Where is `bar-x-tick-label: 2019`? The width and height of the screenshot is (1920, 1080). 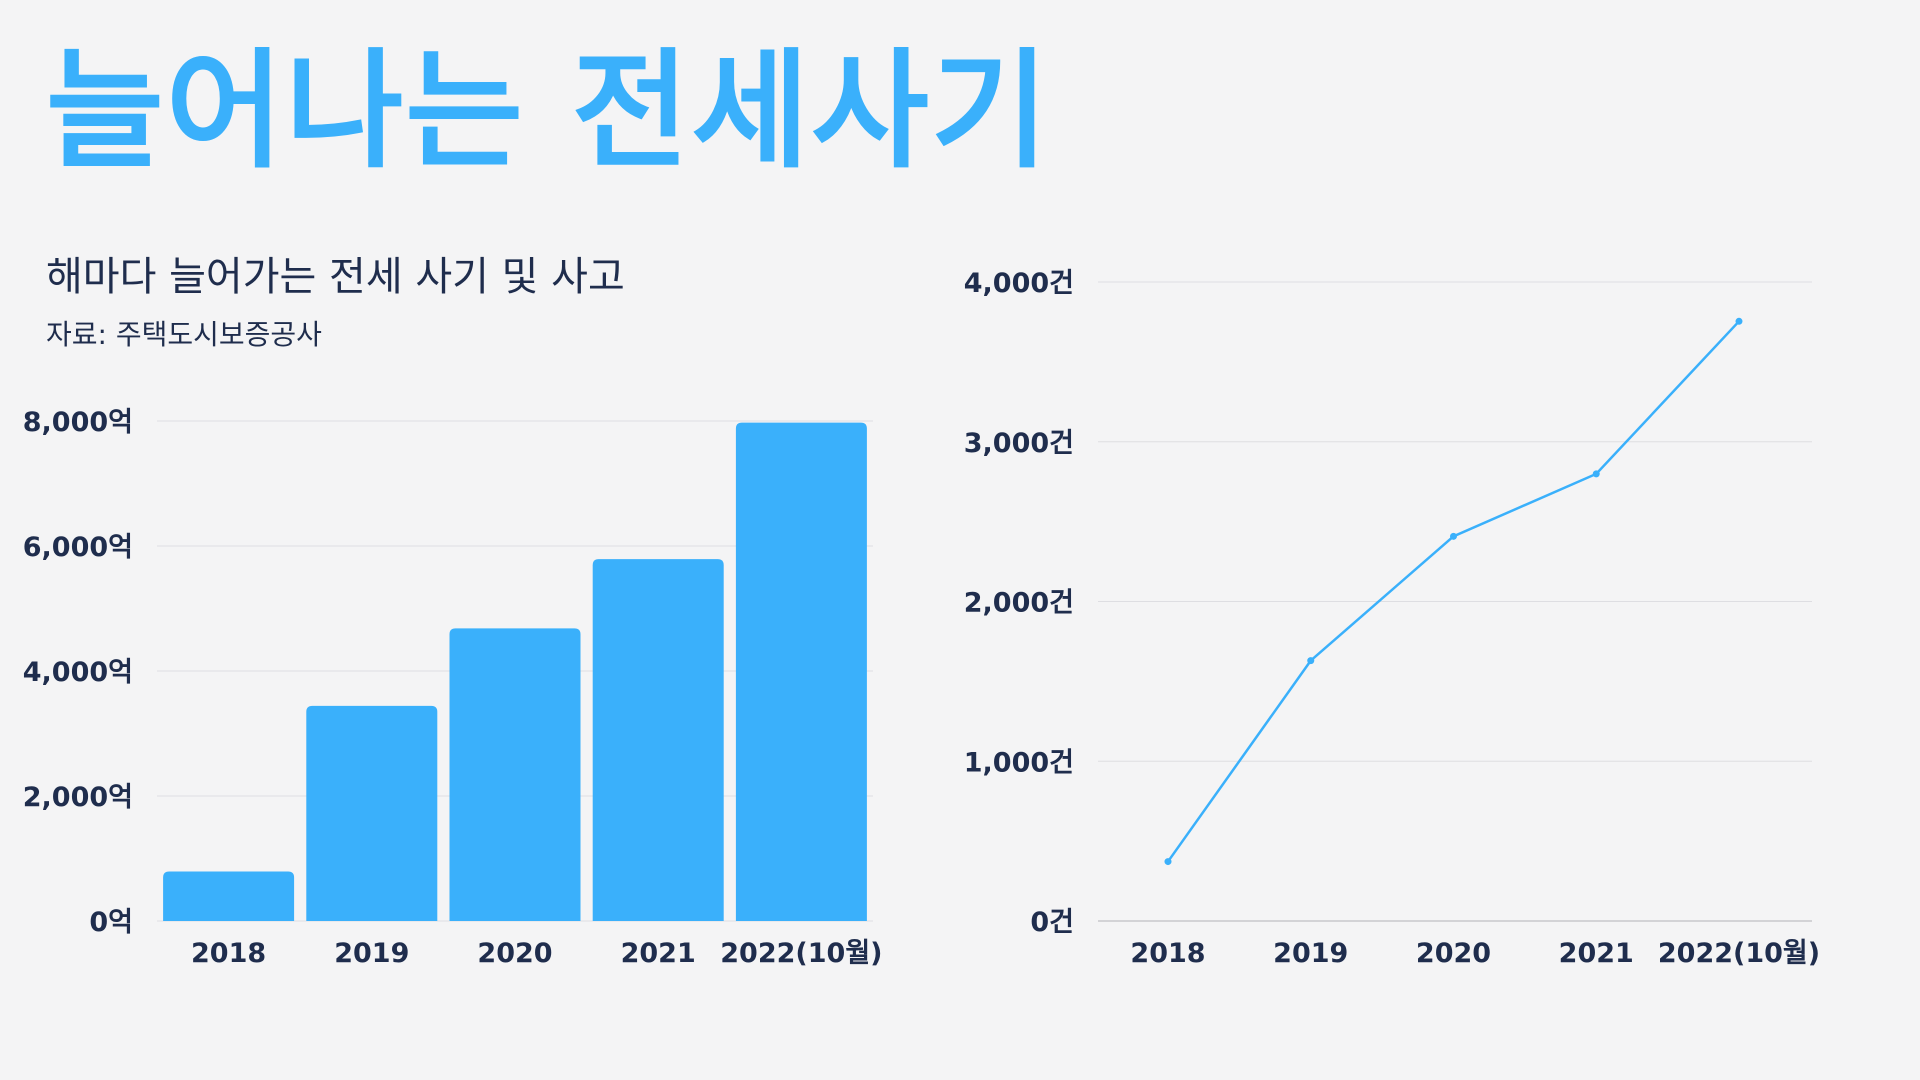 bar-x-tick-label: 2019 is located at coordinates (371, 953).